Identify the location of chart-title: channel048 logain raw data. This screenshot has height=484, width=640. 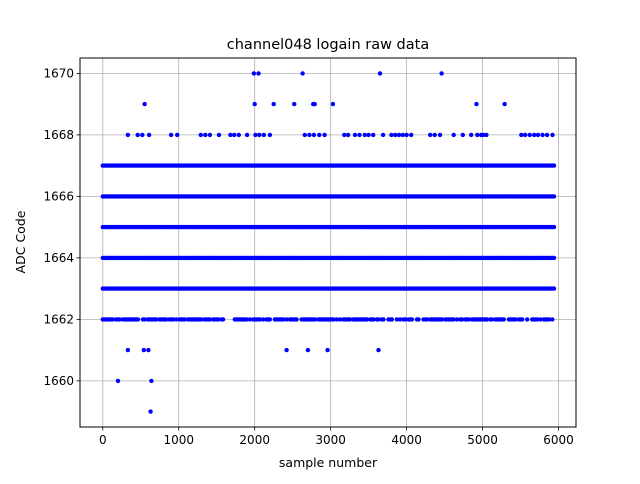
(328, 45).